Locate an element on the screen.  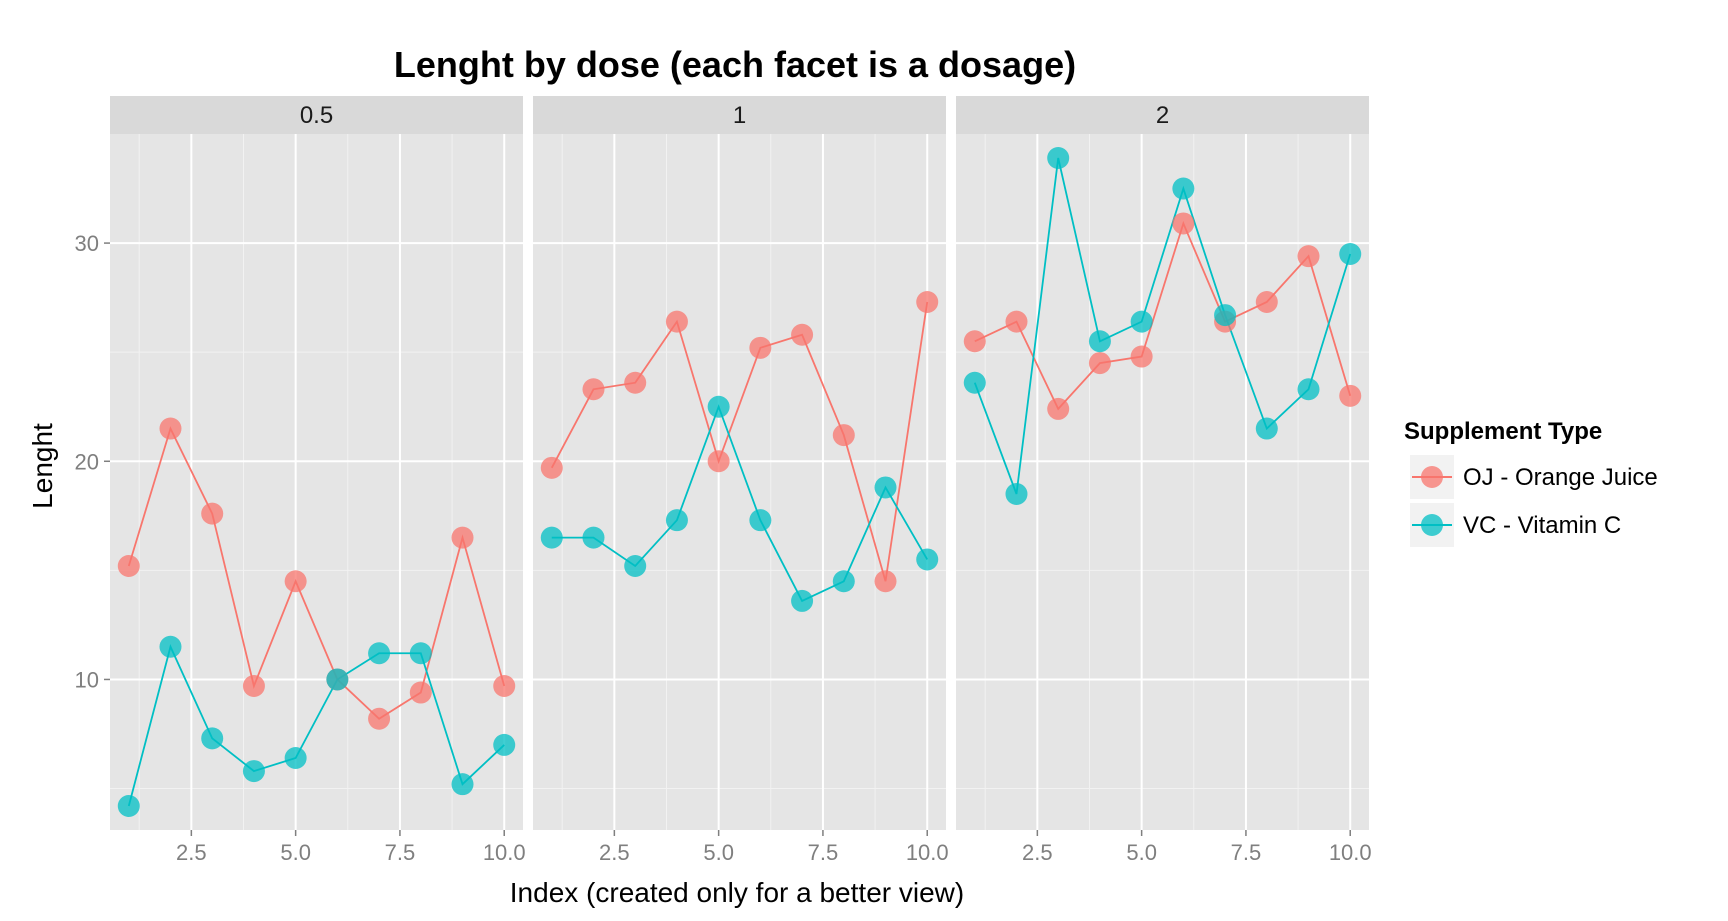
y-axis: 10 20 30 is located at coordinates (92, 461).